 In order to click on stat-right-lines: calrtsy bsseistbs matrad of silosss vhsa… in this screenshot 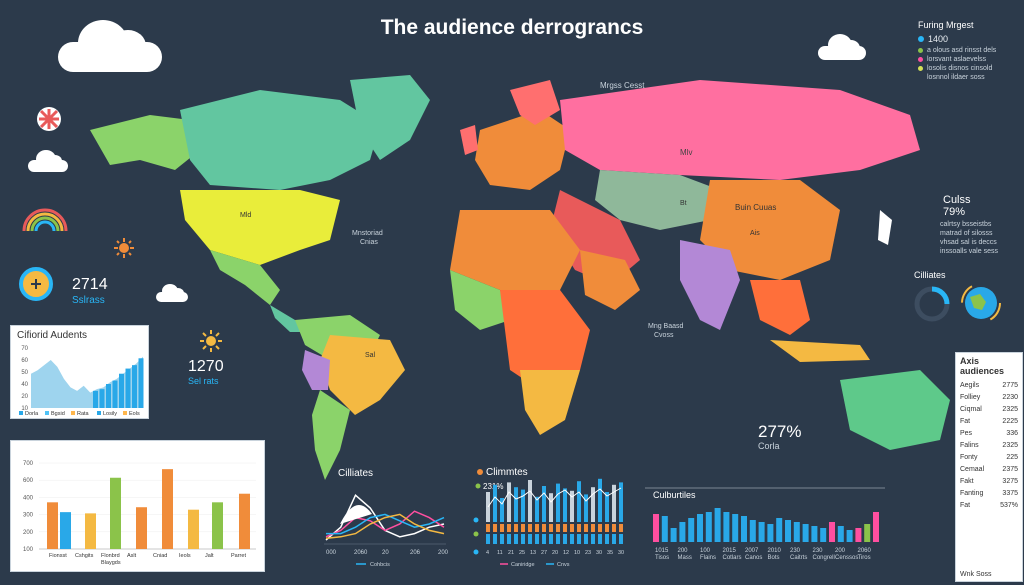, I will do `click(980, 238)`.